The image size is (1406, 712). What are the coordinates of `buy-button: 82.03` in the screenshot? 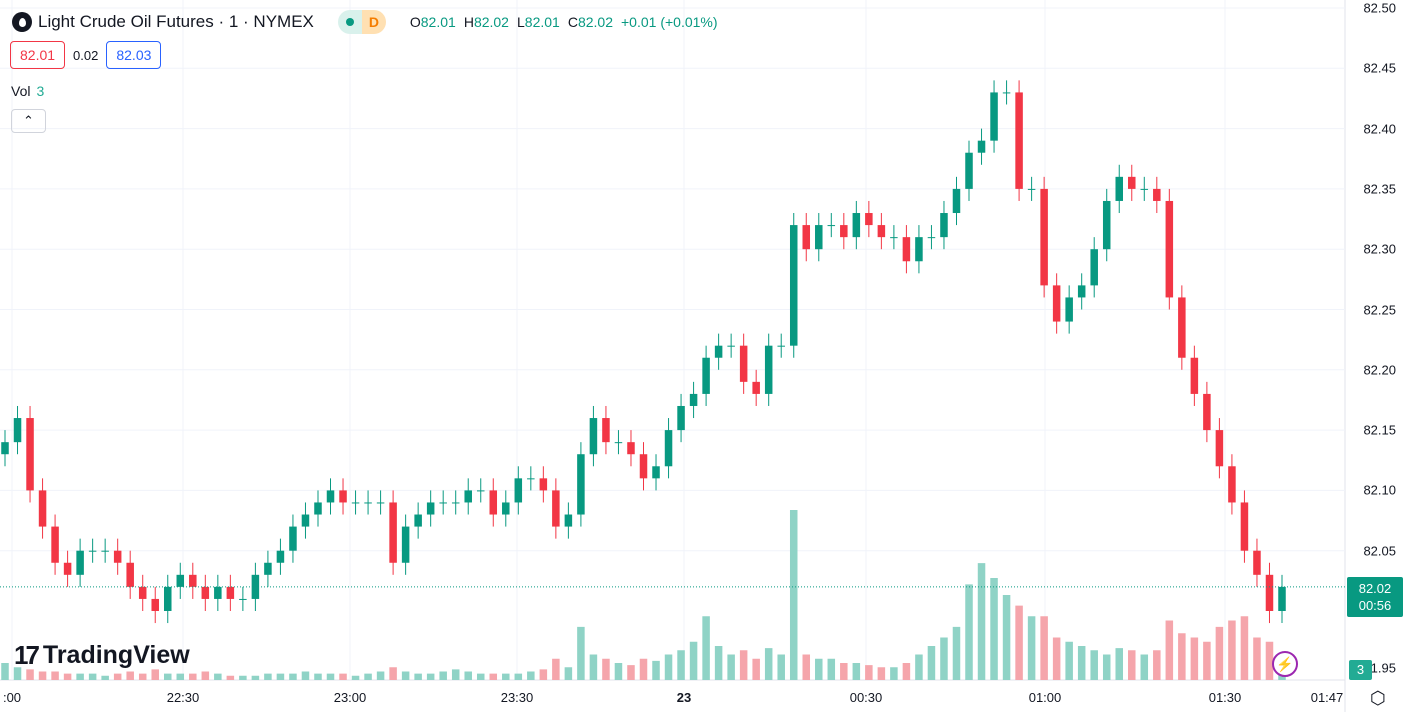 It's located at (134, 55).